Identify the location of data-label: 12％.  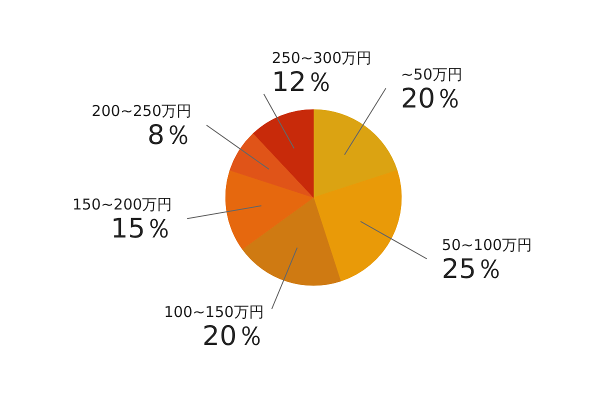
(303, 82).